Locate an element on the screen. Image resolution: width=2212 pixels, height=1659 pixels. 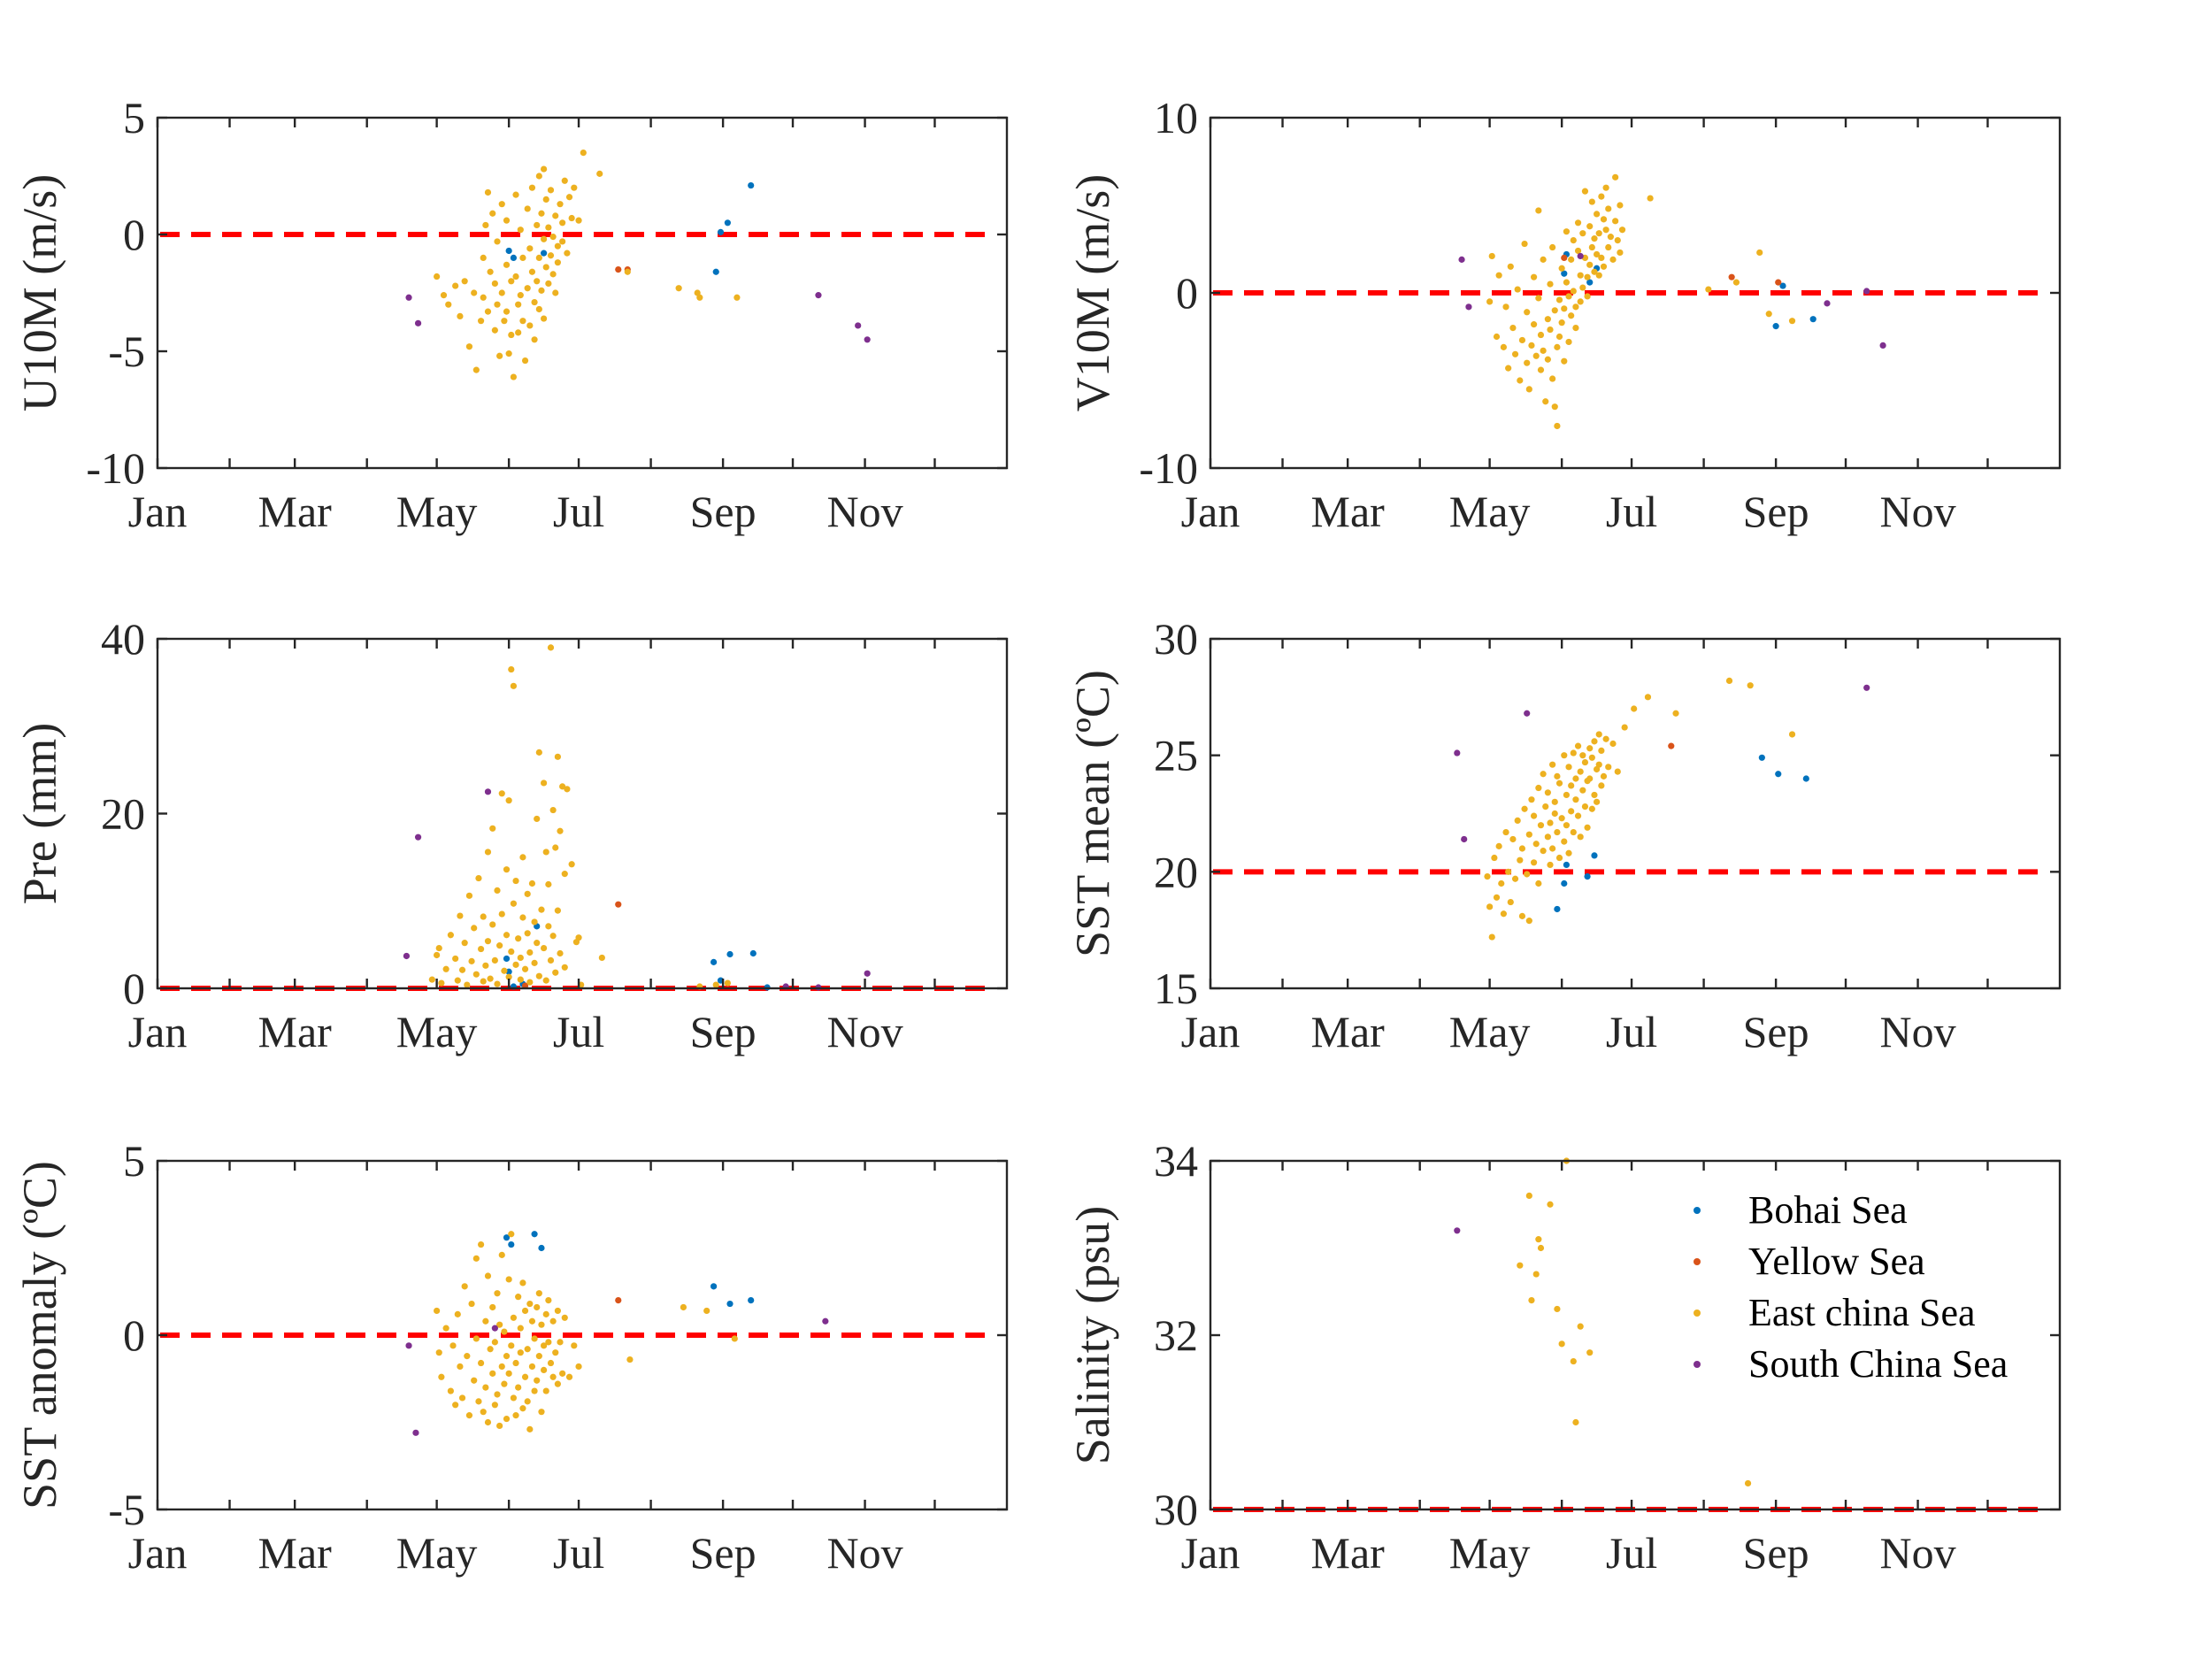
y-tick-label: 0 is located at coordinates (134, 1335).